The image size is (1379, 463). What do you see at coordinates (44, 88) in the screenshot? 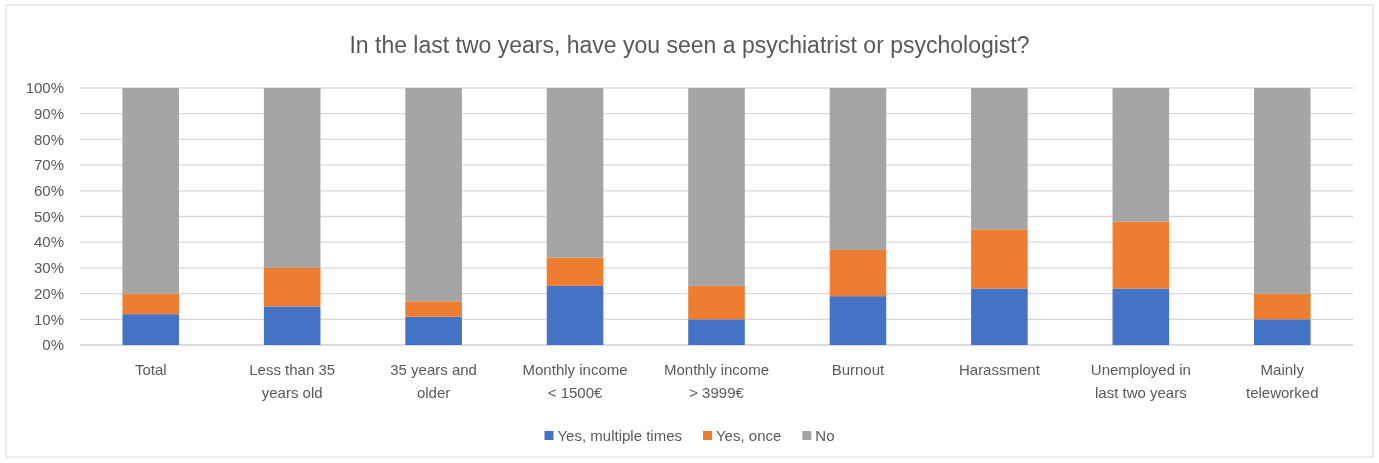
I see `y-tick-label: 100%` at bounding box center [44, 88].